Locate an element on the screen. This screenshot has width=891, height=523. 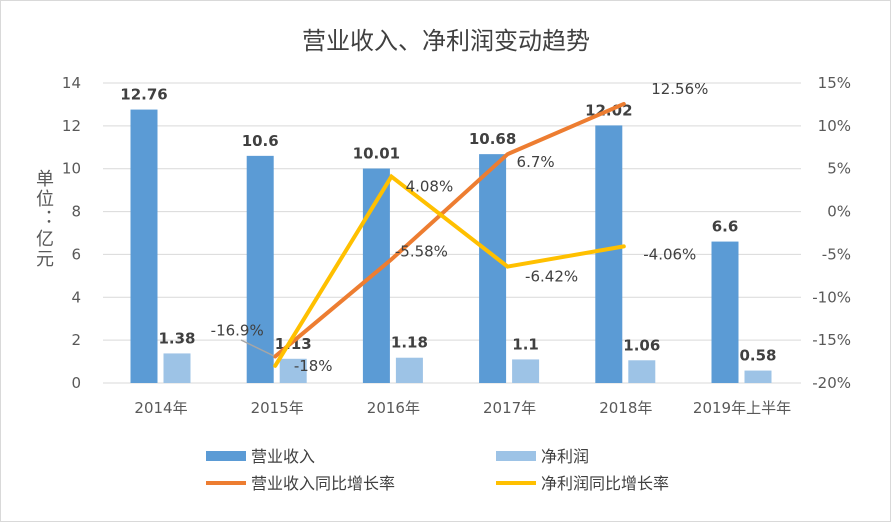
x-tick: 2016年 is located at coordinates (393, 408).